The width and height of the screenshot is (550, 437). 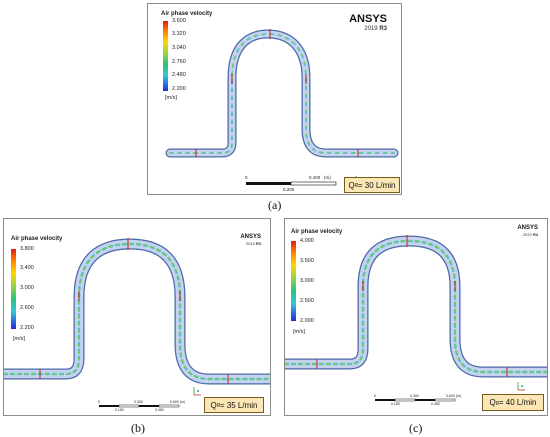 What do you see at coordinates (179, 75) in the screenshot?
I see `legend-tick: 2.480` at bounding box center [179, 75].